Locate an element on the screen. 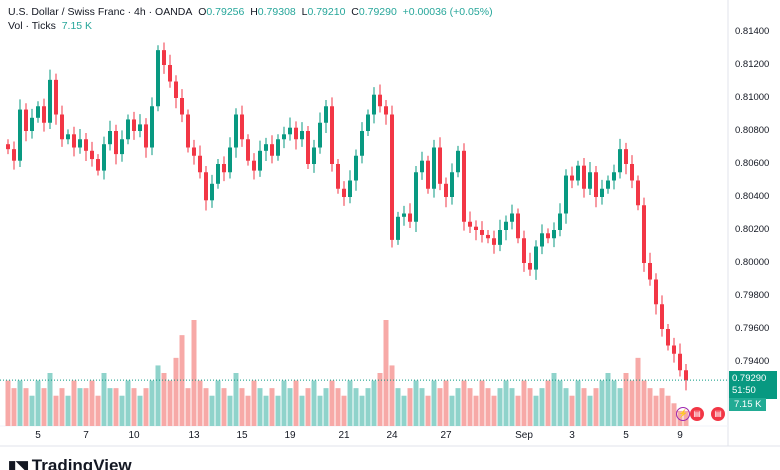 The height and width of the screenshot is (470, 780). tradingview-logo: ▮◥ TradingView is located at coordinates (70, 463).